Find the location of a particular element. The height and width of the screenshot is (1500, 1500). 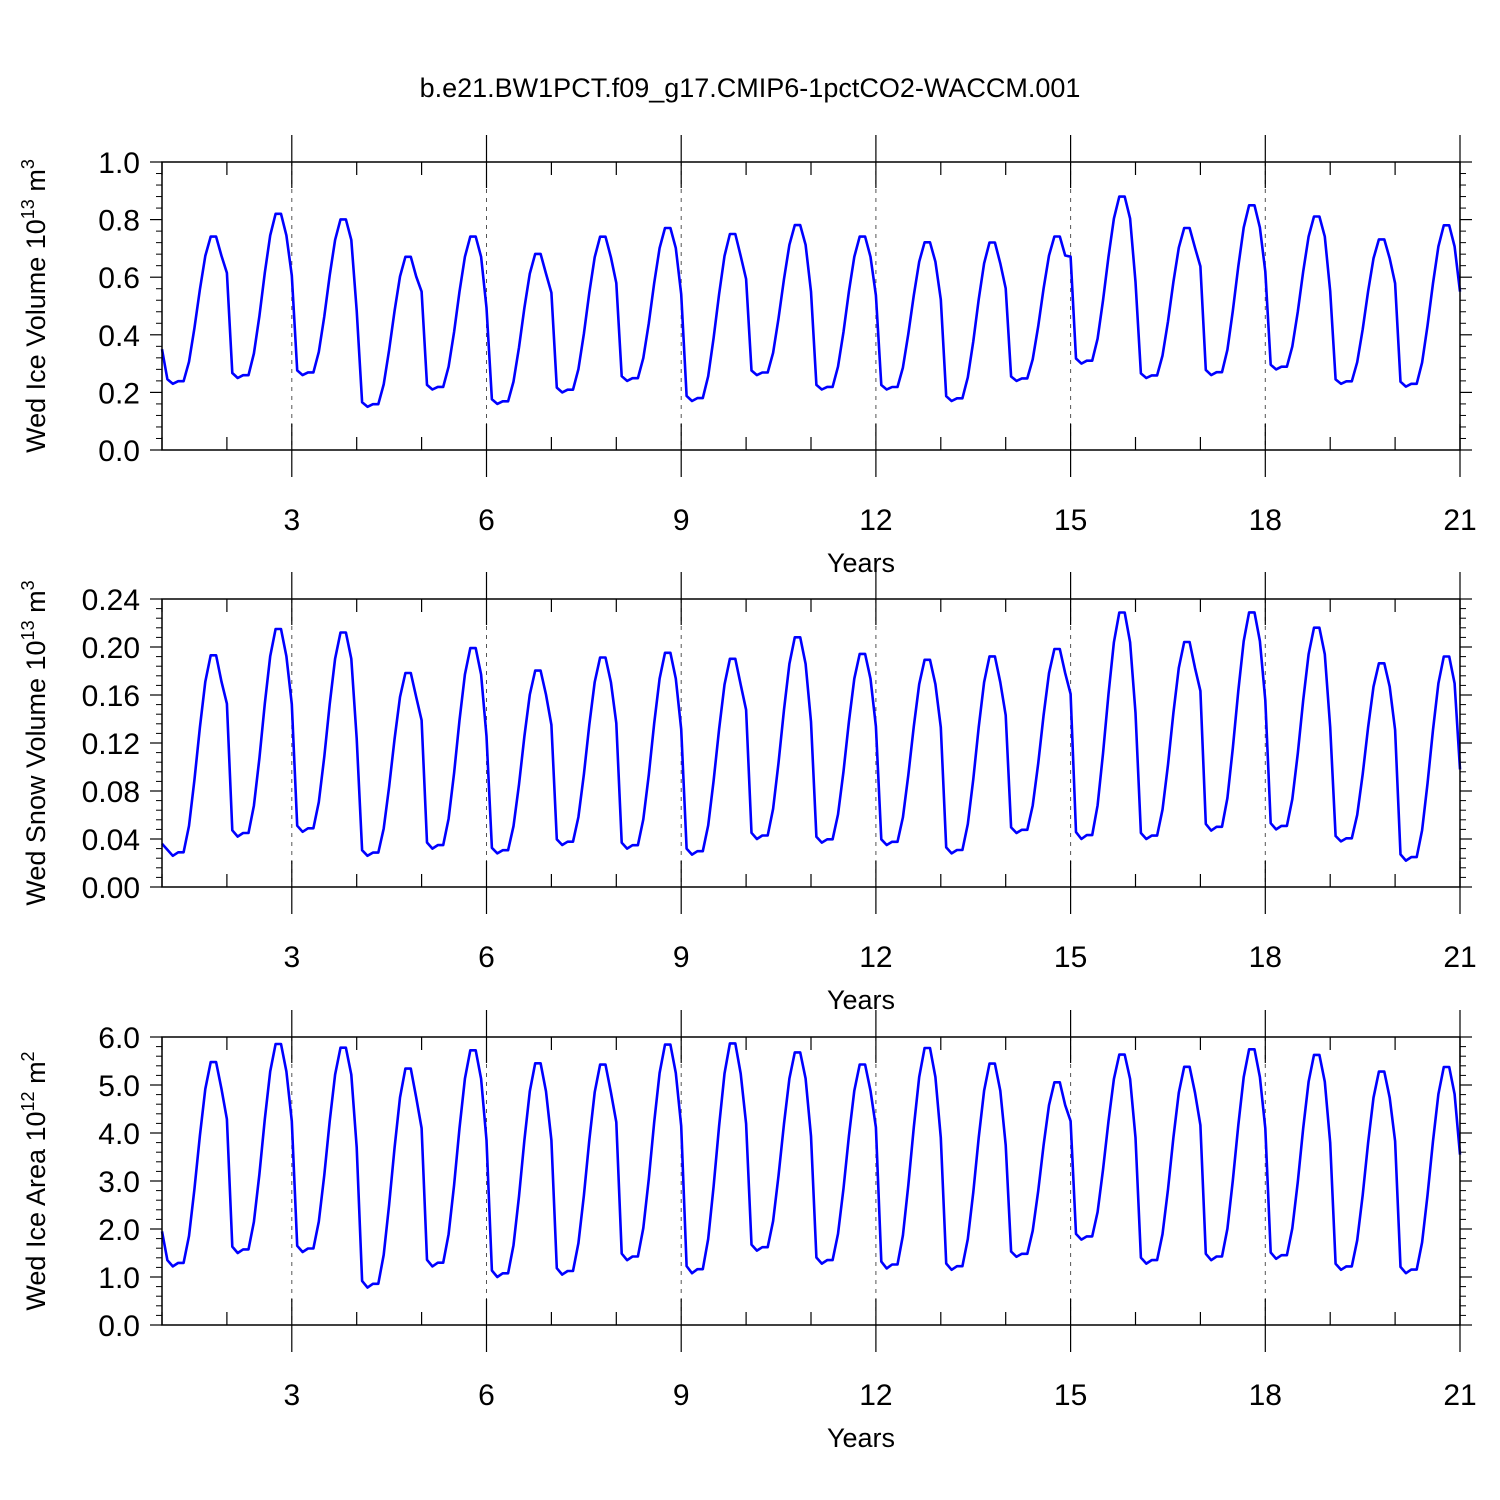

y-axis-label: Wed Snow Volume 1013 m3 is located at coordinates (34, 742).